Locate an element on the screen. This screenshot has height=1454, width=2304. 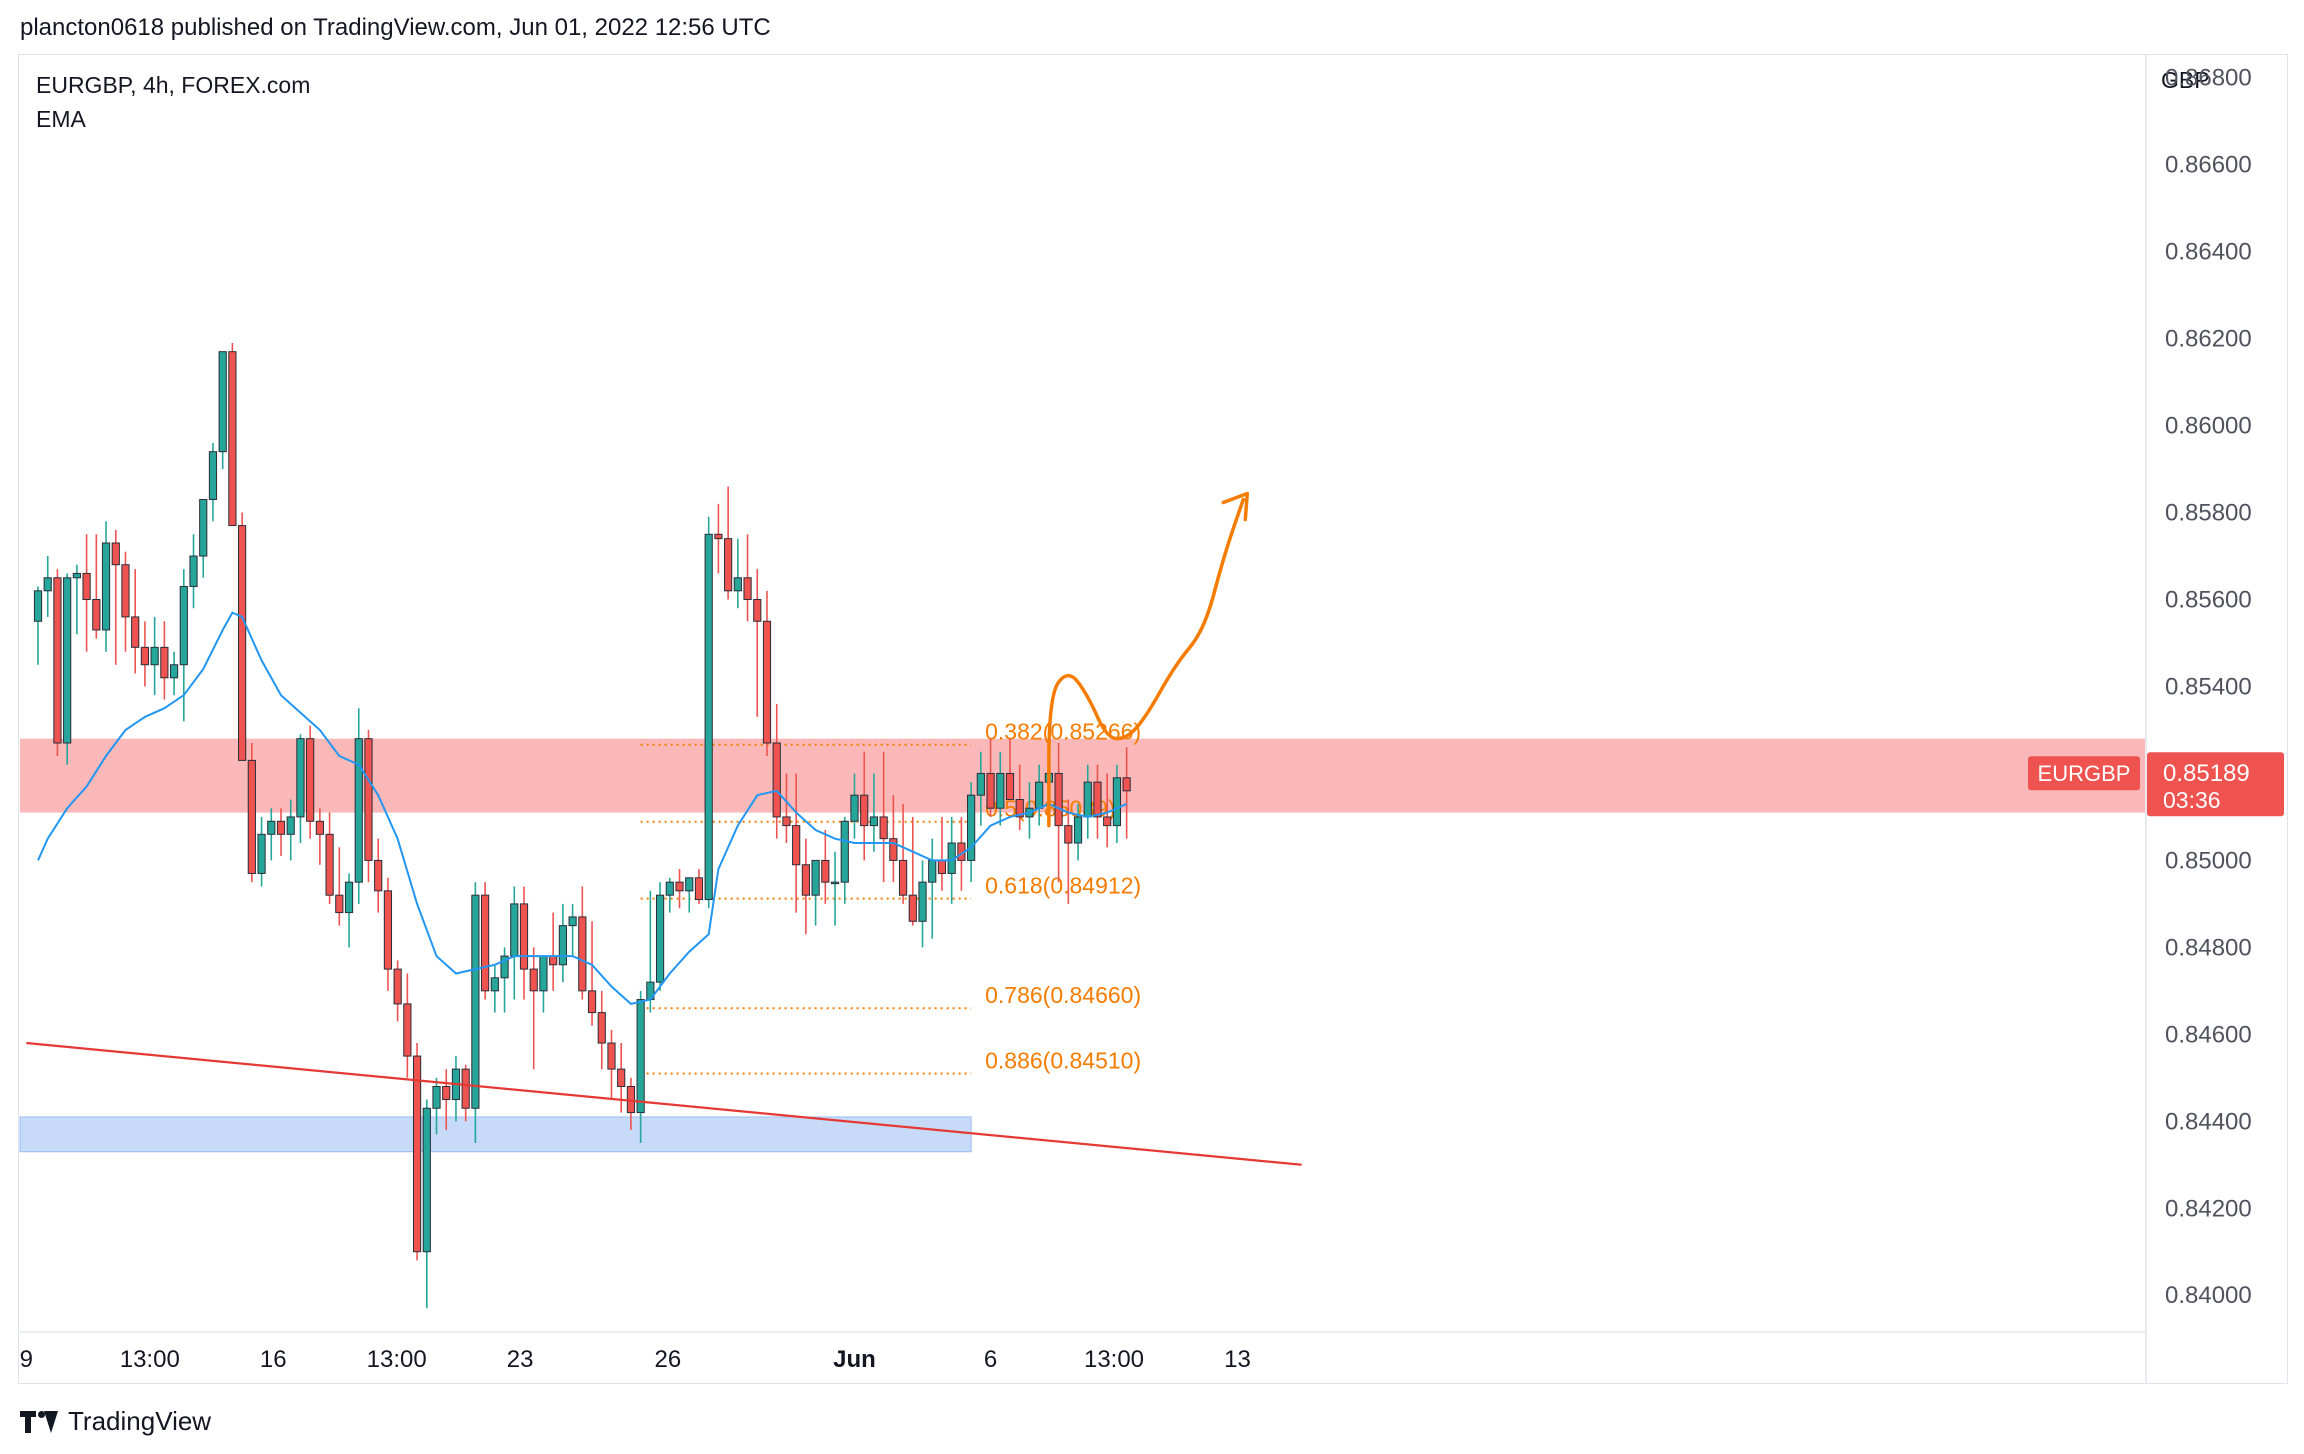
y-tick-label: 0.86800 is located at coordinates (2208, 78).